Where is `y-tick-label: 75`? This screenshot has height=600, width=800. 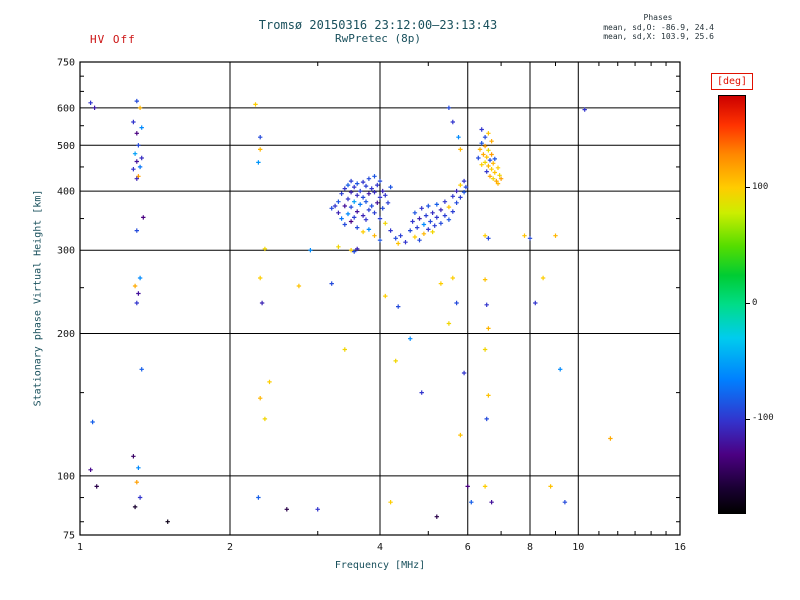 y-tick-label: 75 is located at coordinates (69, 536).